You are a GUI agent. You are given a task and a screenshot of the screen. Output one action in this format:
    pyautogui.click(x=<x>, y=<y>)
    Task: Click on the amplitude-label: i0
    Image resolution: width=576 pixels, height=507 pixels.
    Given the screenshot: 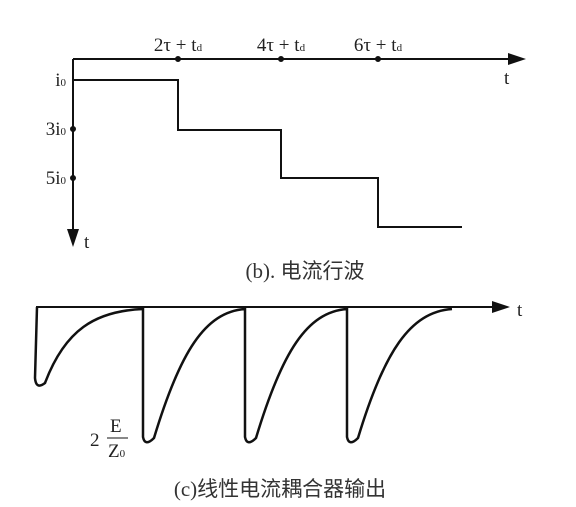 What is the action you would take?
    pyautogui.click(x=60, y=80)
    